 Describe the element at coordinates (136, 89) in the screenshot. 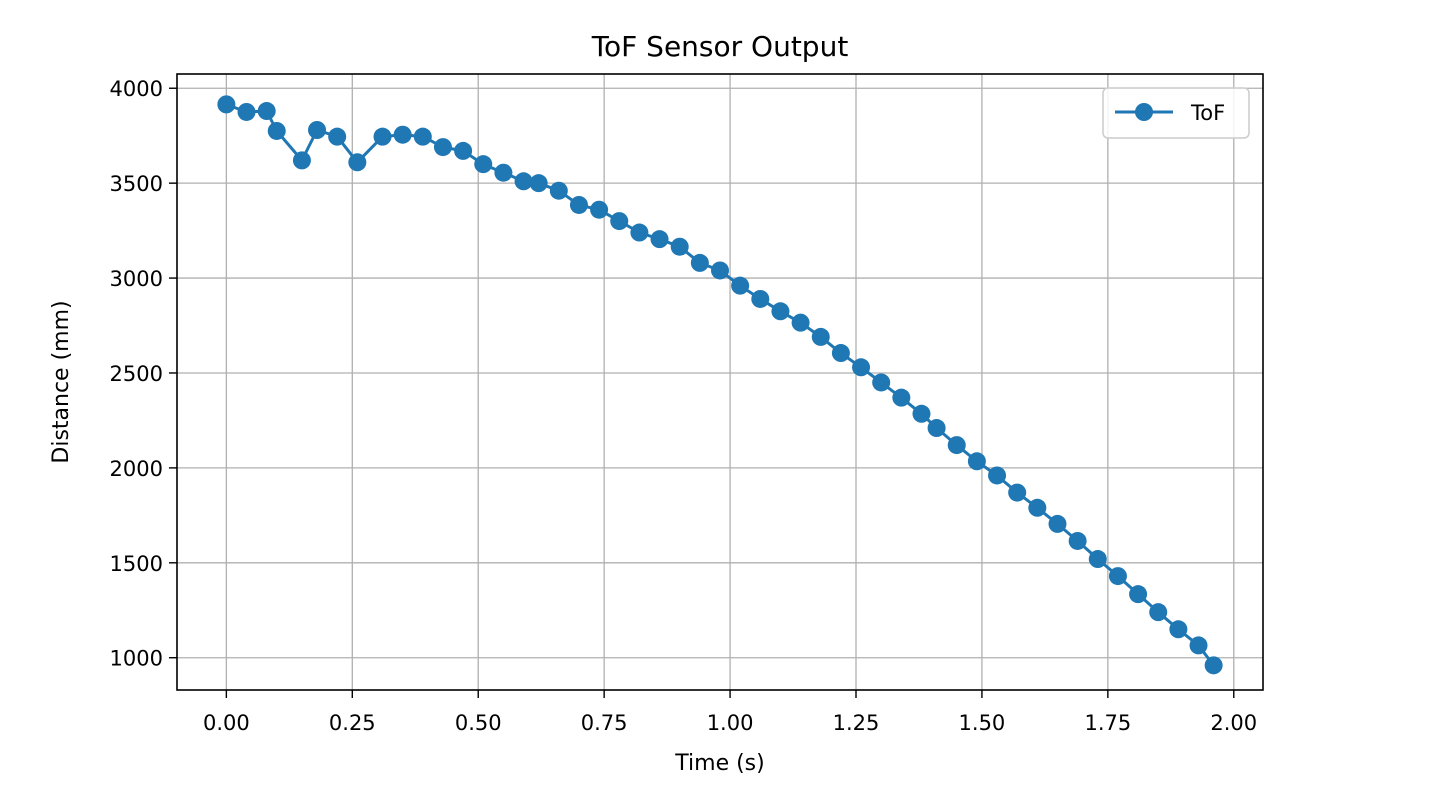

I see `y-tick-label: 4000` at that location.